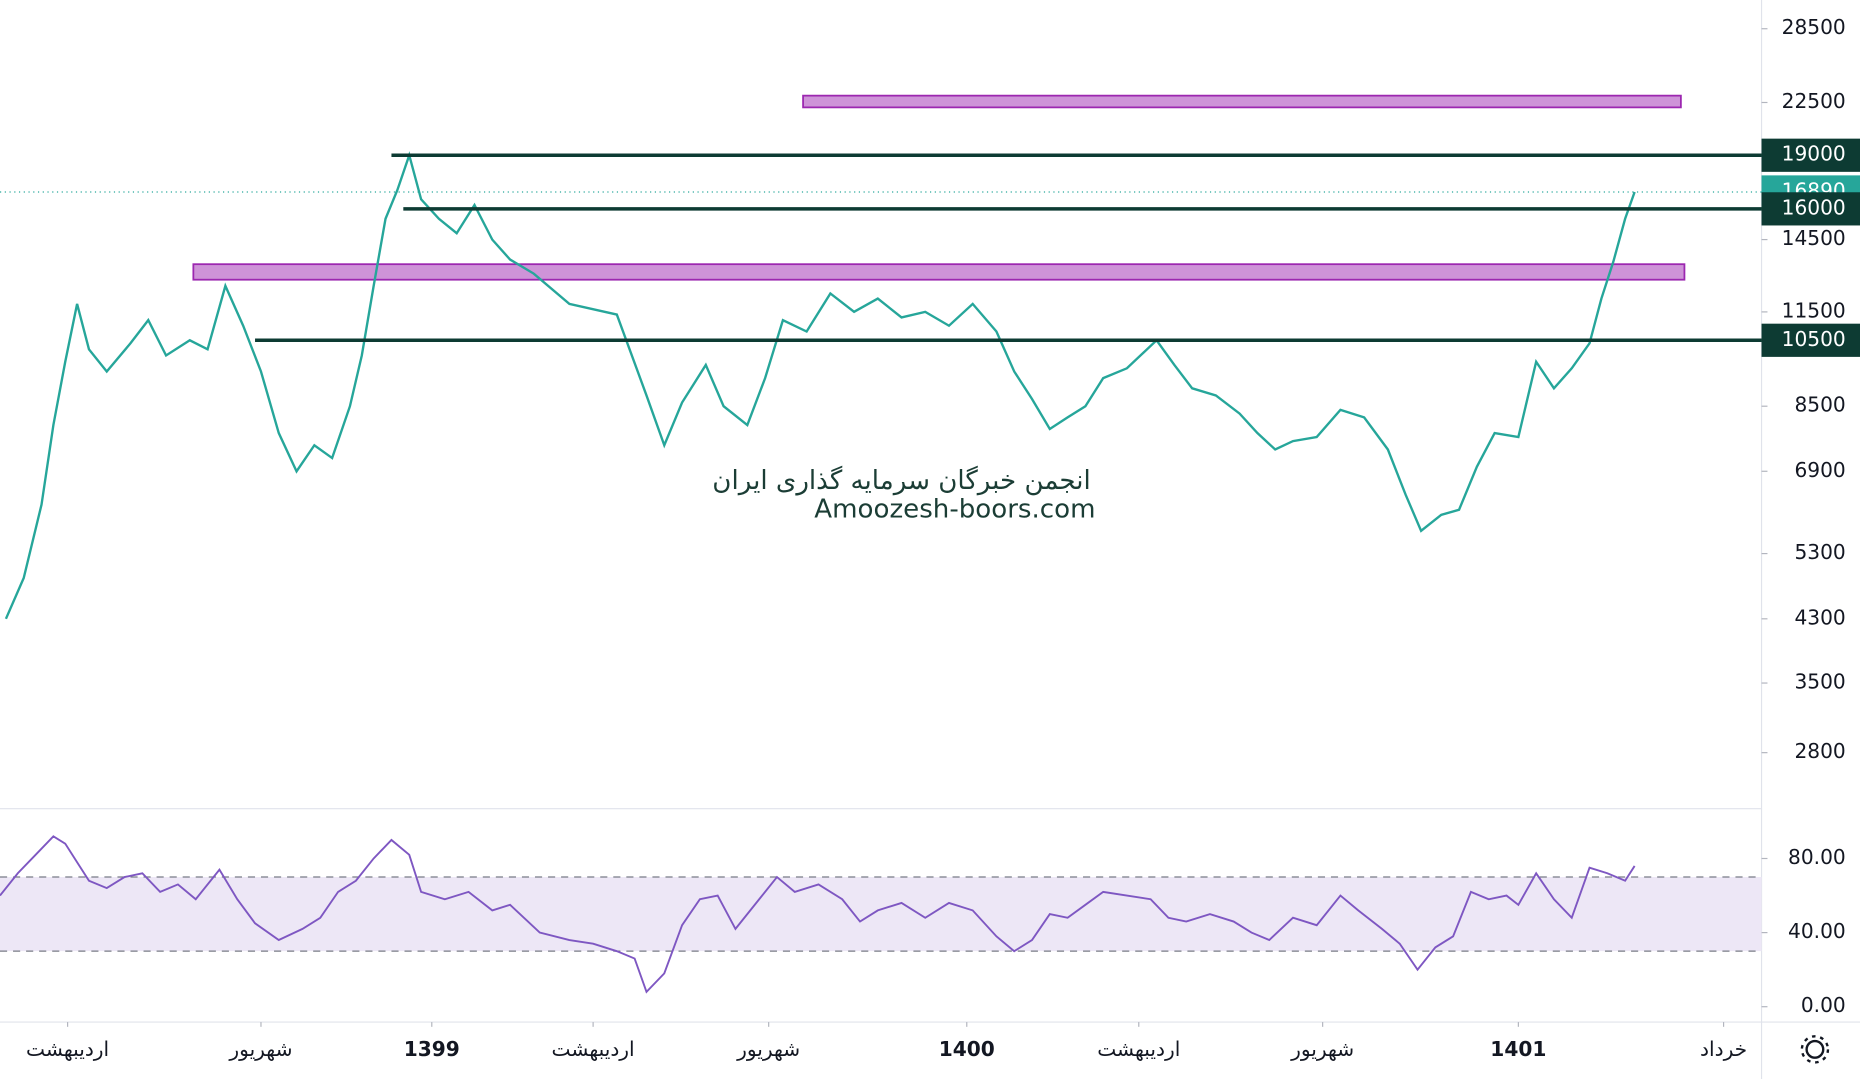 Image resolution: width=1860 pixels, height=1079 pixels. I want to click on x-tick-label: 1401, so click(1518, 1049).